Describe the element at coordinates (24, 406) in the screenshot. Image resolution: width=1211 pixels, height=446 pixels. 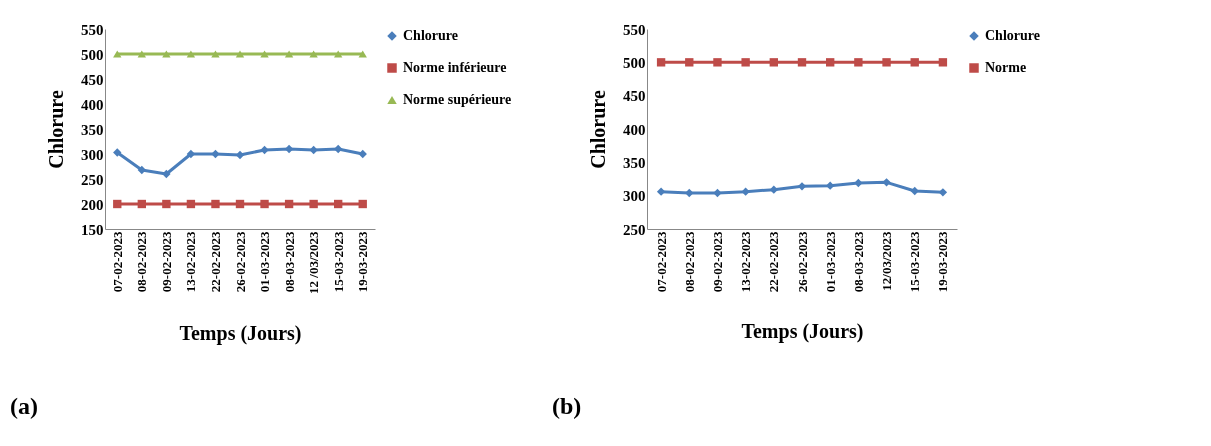
I see `text: (a)` at that location.